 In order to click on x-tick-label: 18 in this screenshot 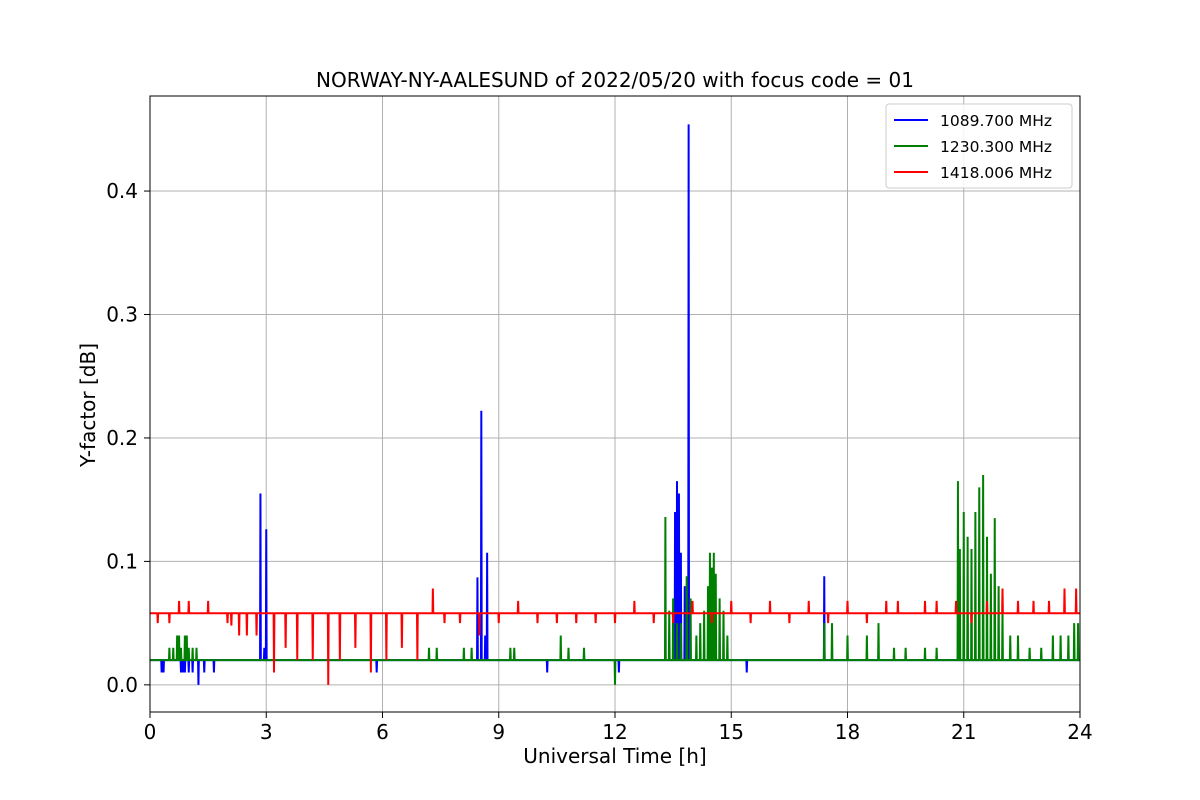, I will do `click(847, 732)`.